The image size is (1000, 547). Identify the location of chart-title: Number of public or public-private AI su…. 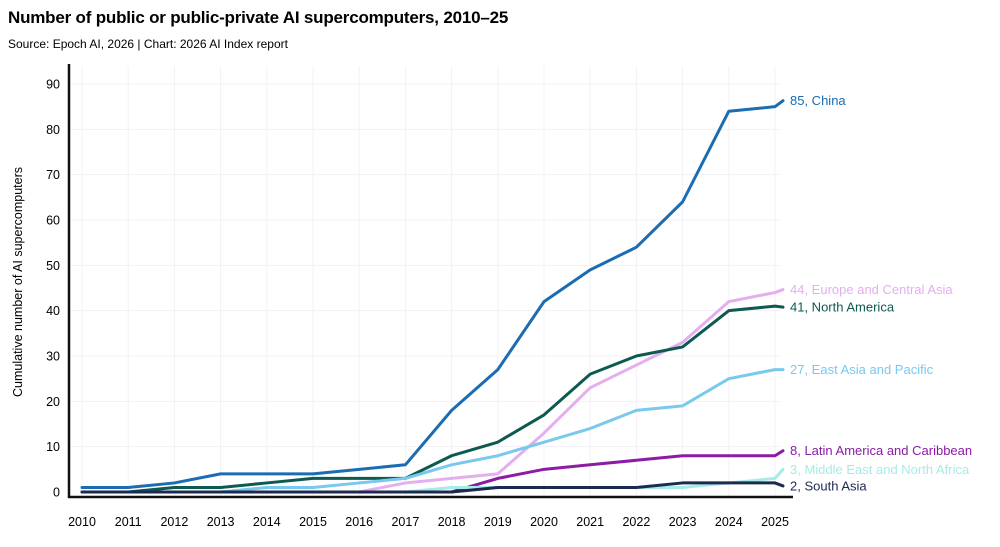
(258, 17).